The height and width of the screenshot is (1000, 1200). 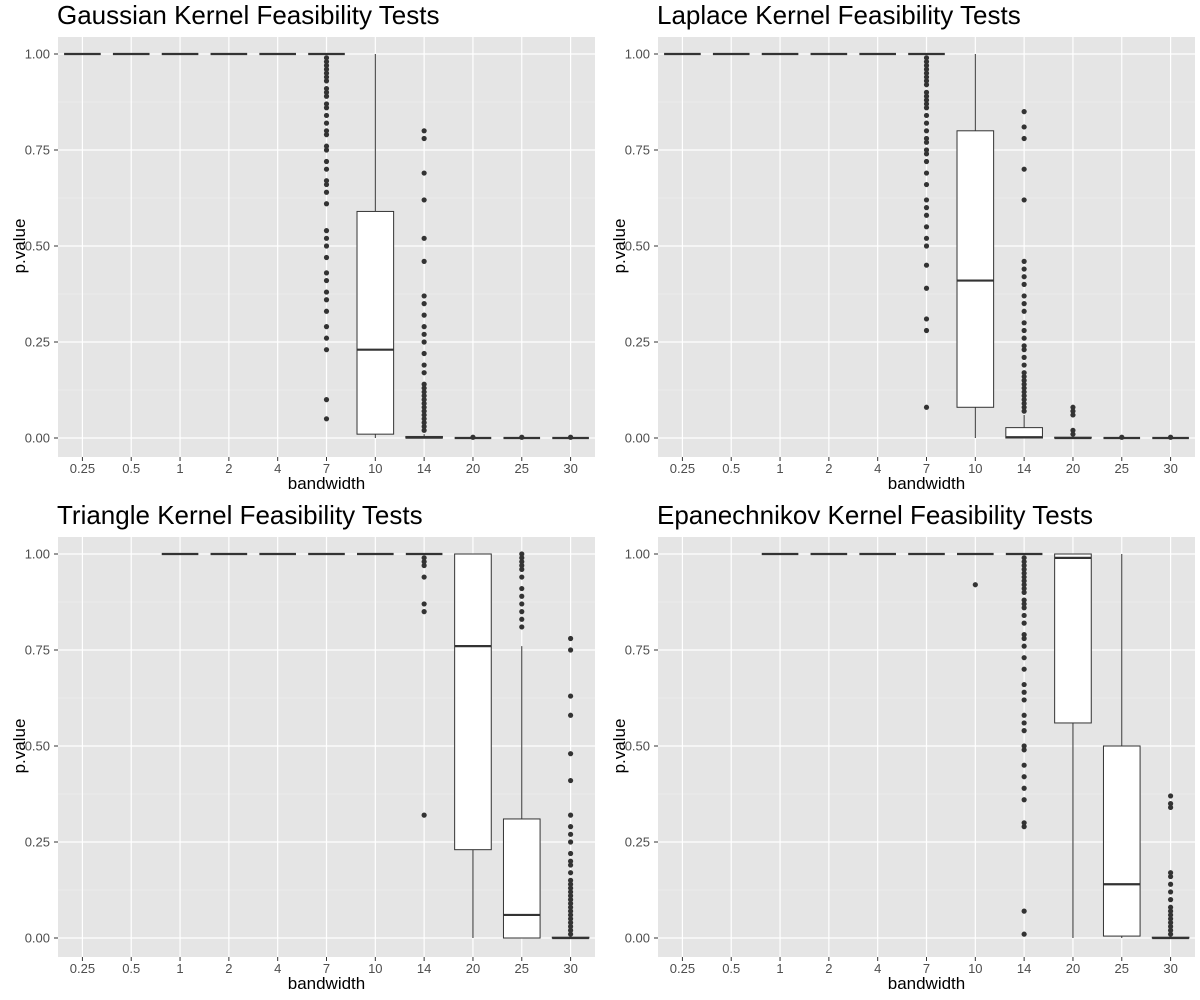 What do you see at coordinates (619, 746) in the screenshot?
I see `y-axis-label: p.value` at bounding box center [619, 746].